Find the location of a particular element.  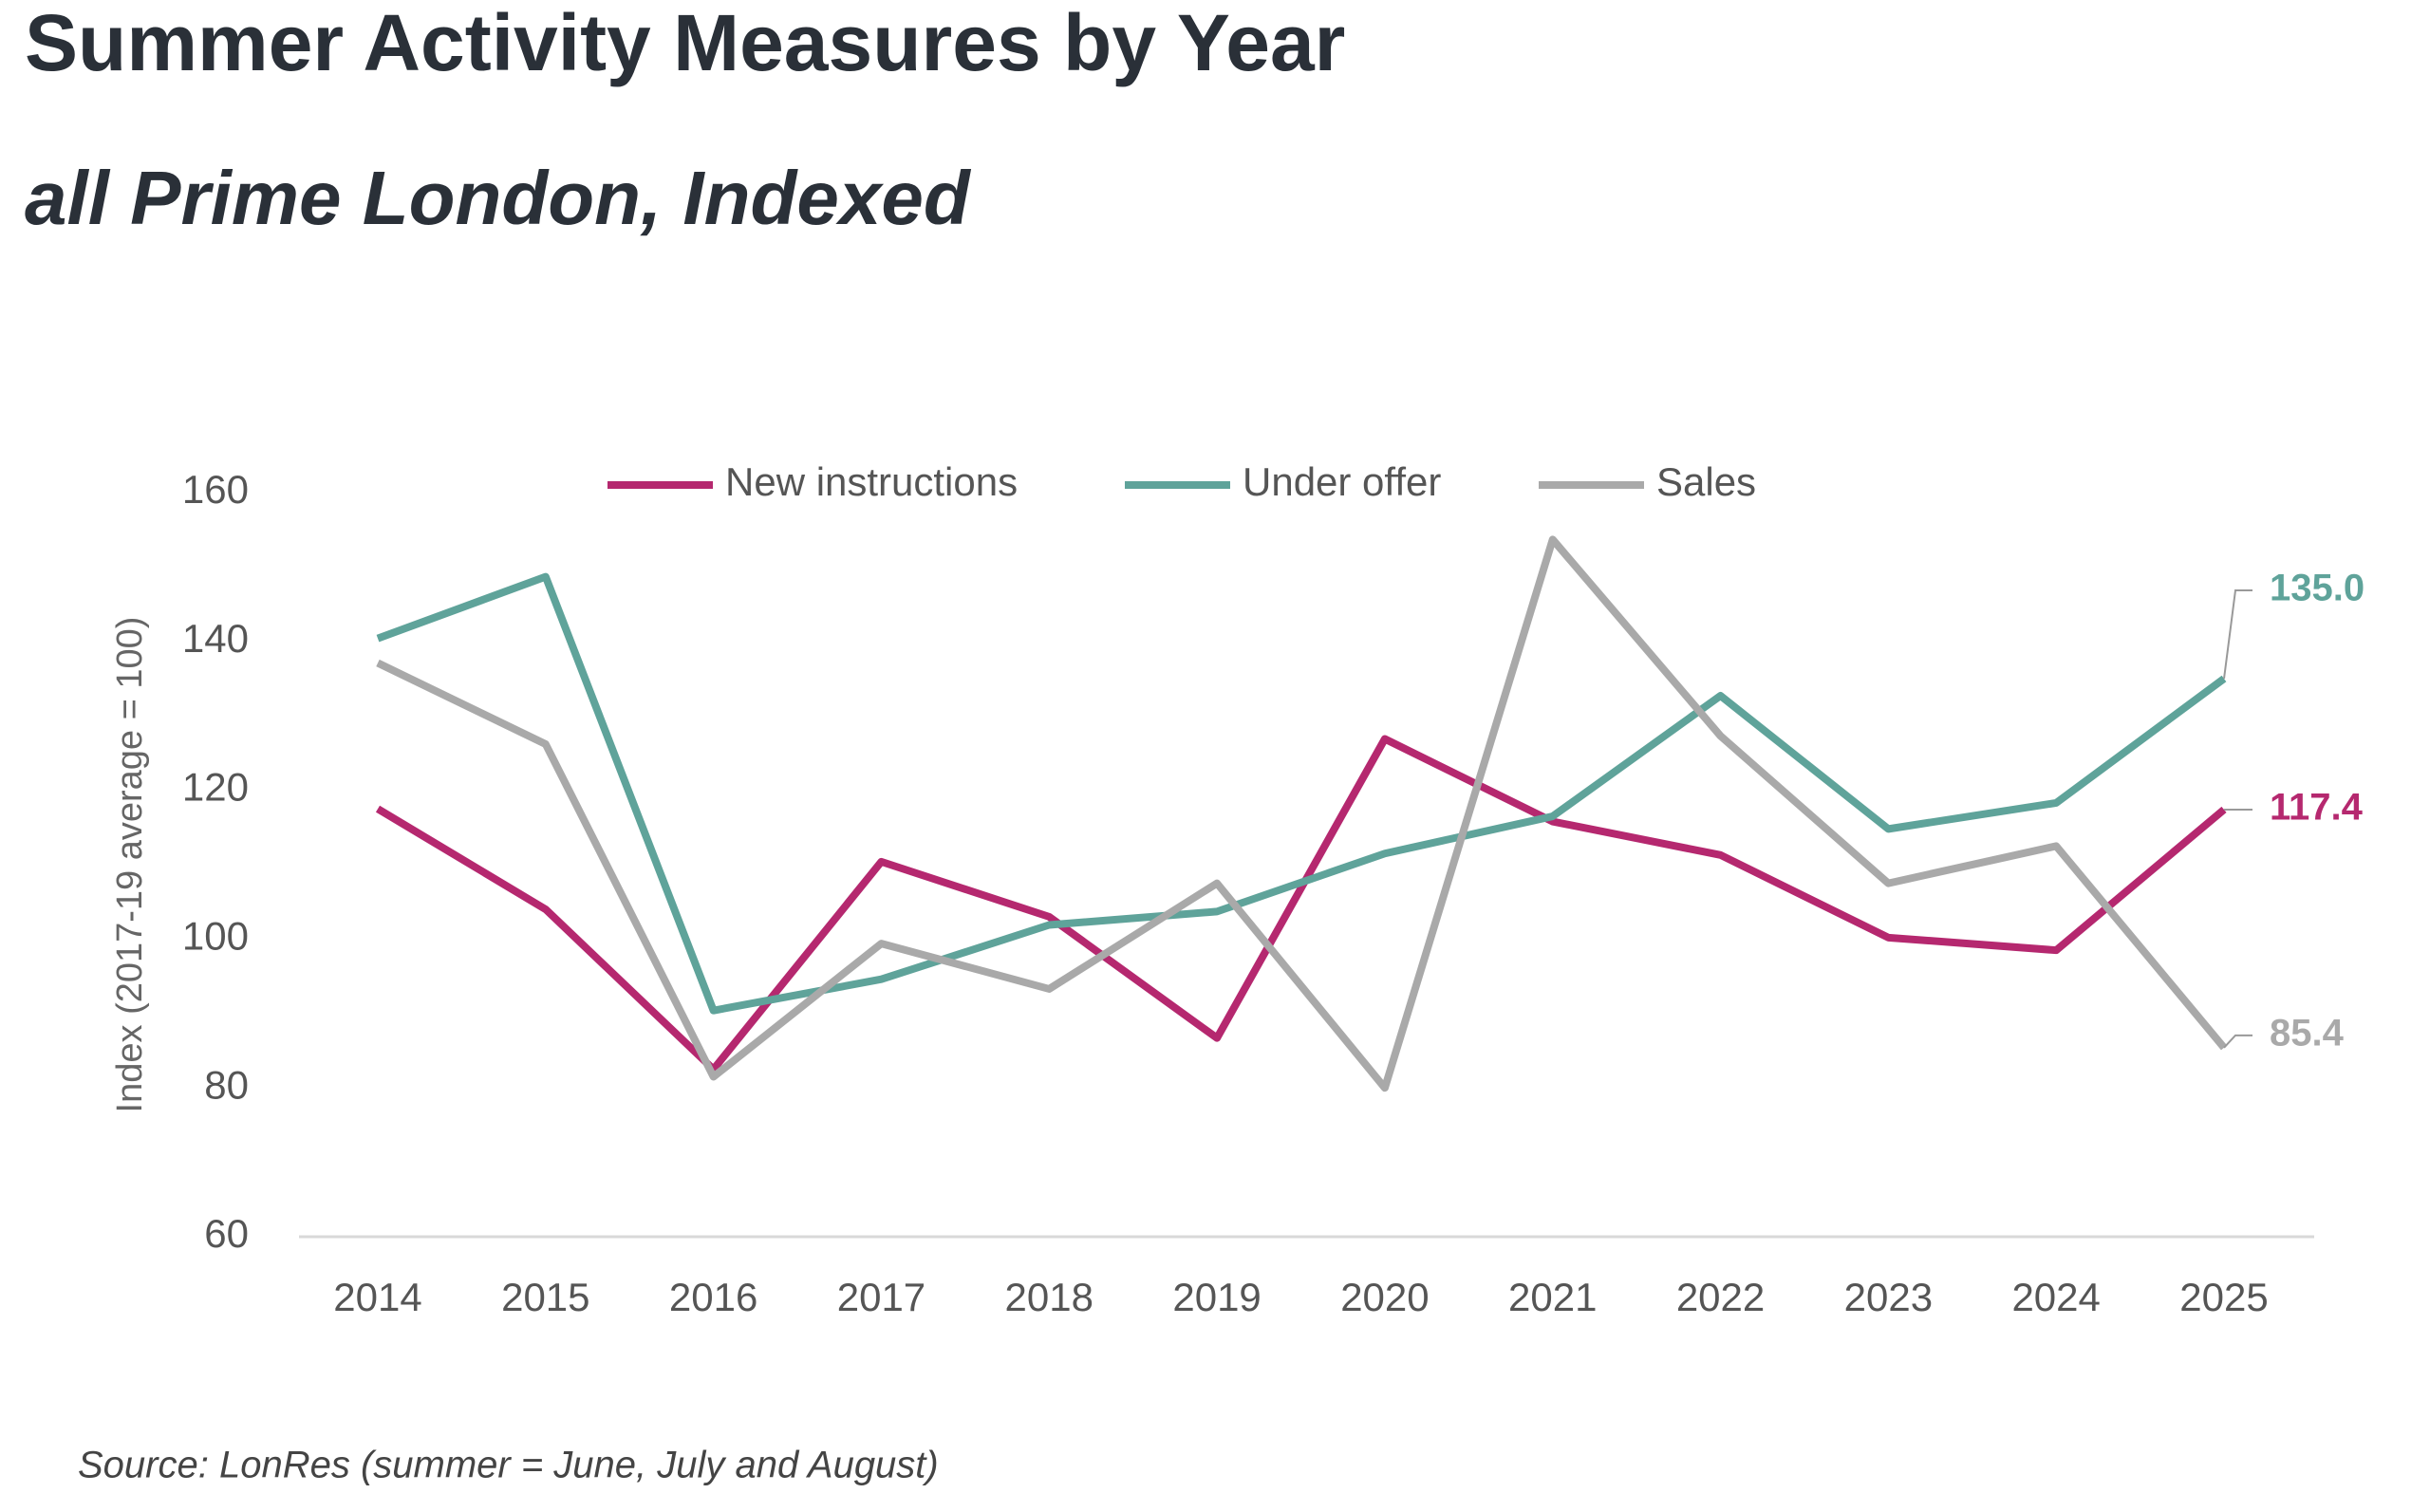

y-tick-label: 120 is located at coordinates (216, 787).